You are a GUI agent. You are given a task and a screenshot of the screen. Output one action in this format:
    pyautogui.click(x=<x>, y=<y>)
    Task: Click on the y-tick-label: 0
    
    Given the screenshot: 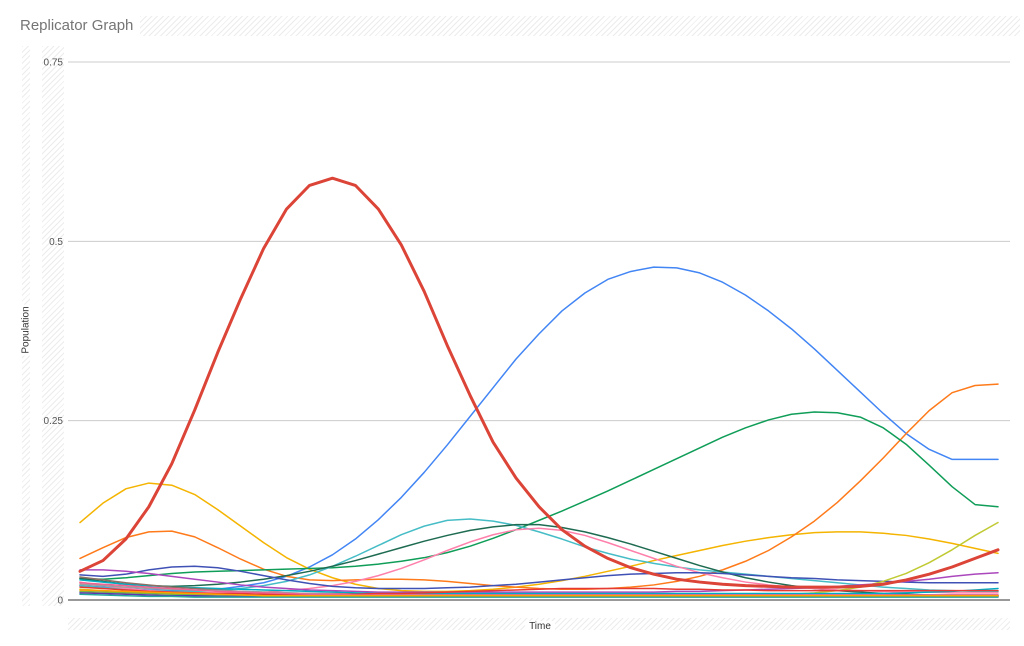 What is the action you would take?
    pyautogui.click(x=60, y=601)
    